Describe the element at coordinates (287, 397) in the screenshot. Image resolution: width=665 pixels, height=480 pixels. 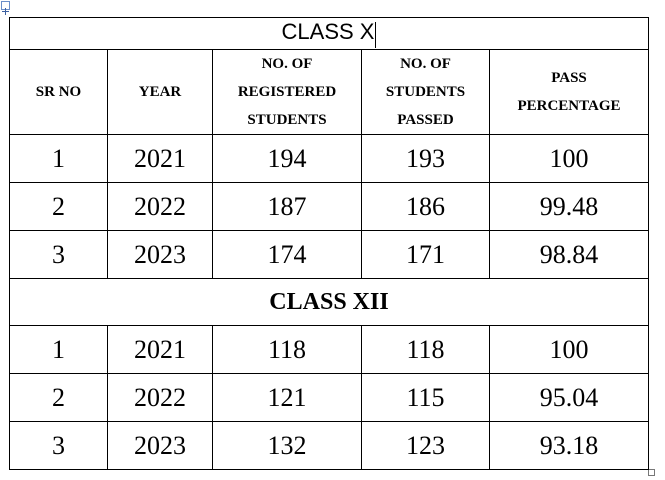
I see `data-cell: 121` at that location.